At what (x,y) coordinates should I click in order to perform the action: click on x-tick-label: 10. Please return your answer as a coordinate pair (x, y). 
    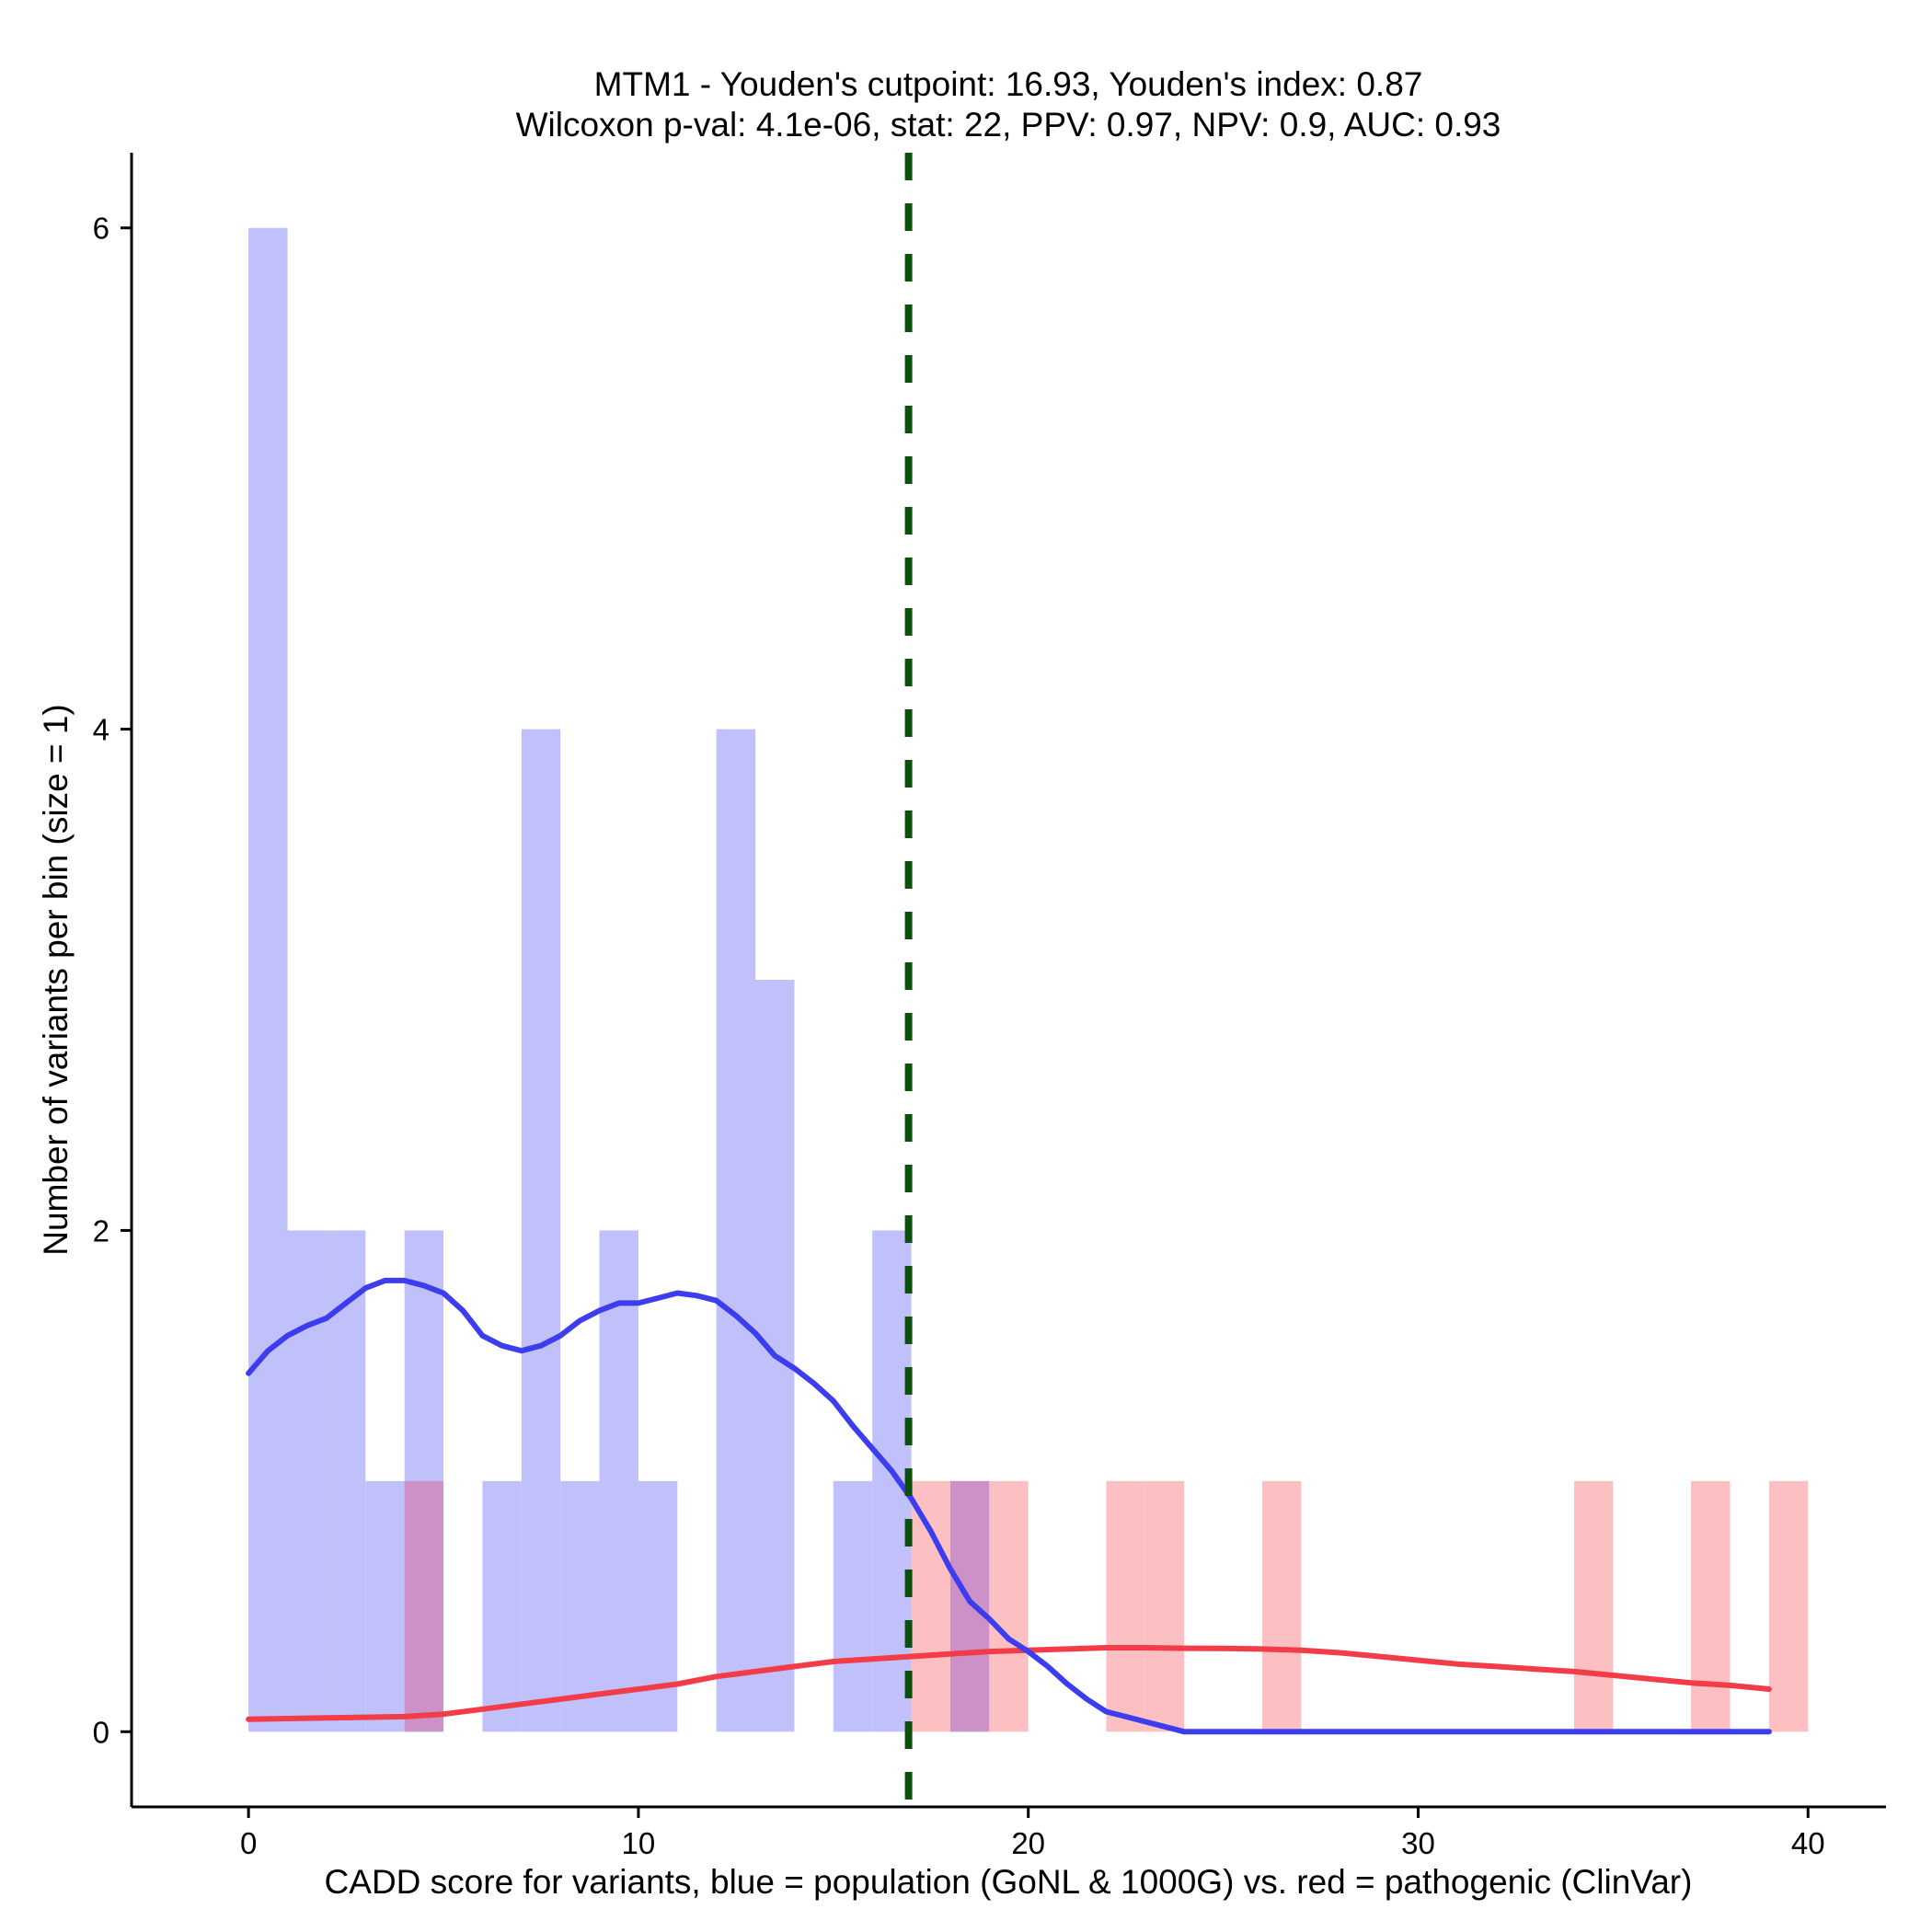
    Looking at the image, I should click on (639, 1843).